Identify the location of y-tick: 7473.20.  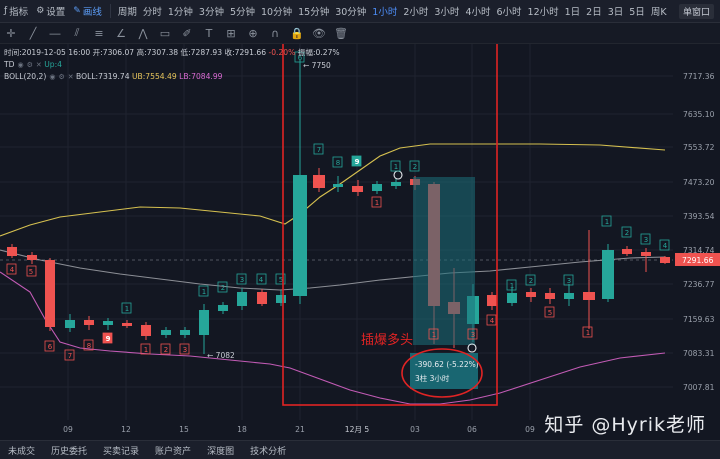
(699, 182).